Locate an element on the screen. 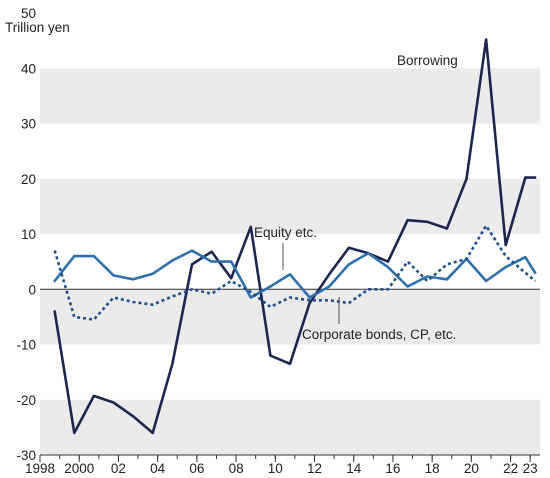 The height and width of the screenshot is (478, 550). y-tick-label: 10 is located at coordinates (28, 234).